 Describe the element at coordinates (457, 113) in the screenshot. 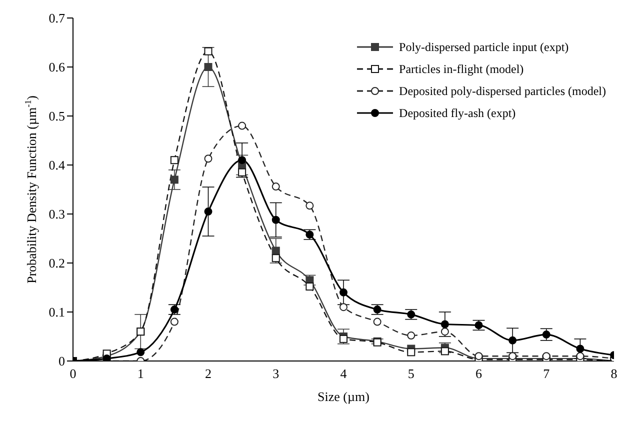

I see `legend-label: Deposited fly-ash (expt)` at that location.